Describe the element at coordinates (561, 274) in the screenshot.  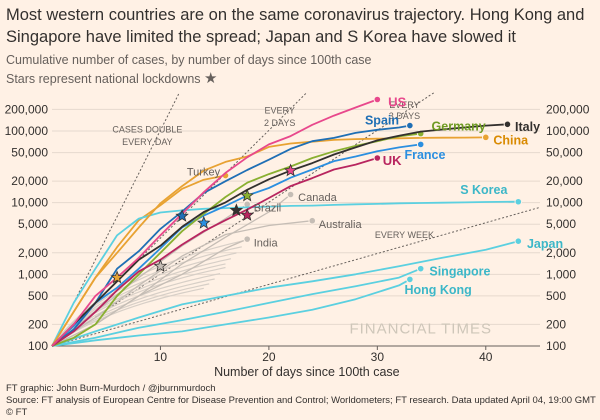
I see `y-tick-label-right: 1,000` at that location.